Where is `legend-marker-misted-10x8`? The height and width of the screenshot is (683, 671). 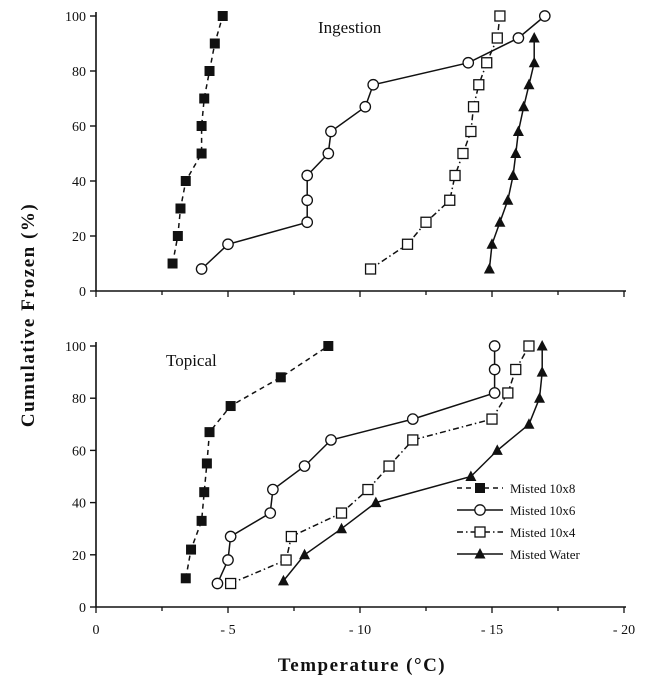 legend-marker-misted-10x8 is located at coordinates (480, 488).